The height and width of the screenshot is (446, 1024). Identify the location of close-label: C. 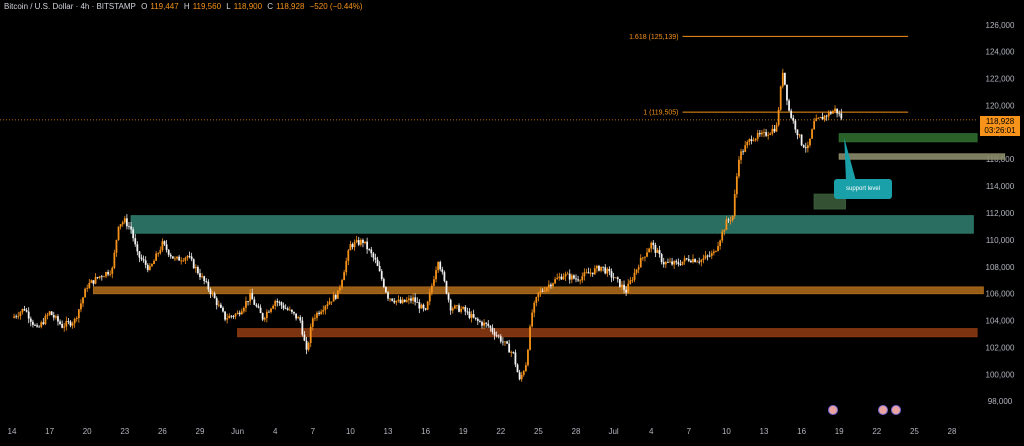
(270, 6).